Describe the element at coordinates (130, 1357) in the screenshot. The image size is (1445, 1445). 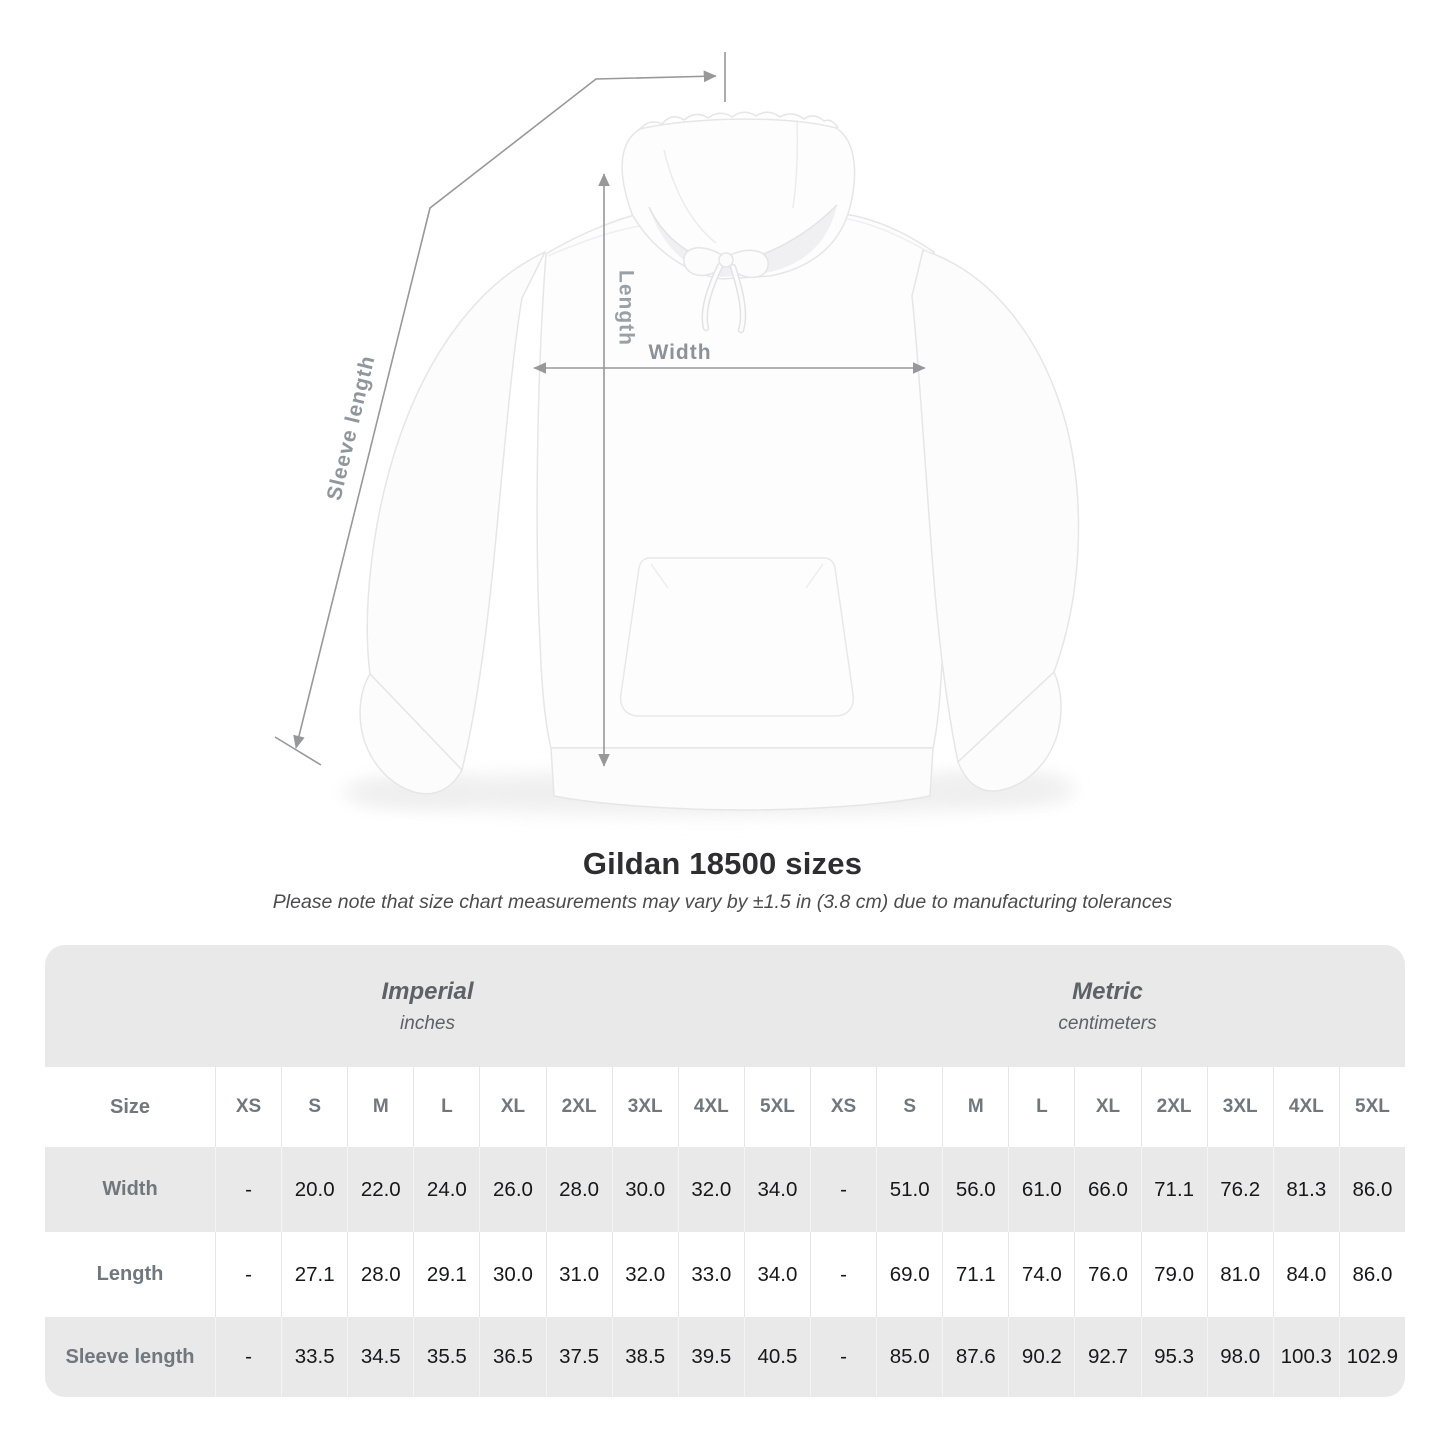
I see `row-label-sleeve-length: Sleeve length` at that location.